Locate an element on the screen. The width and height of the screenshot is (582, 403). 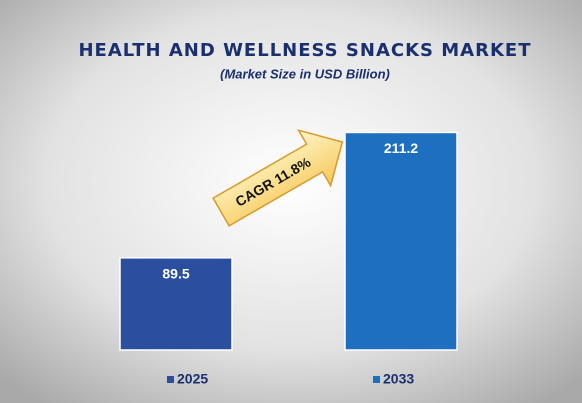
legend-label: 2033 is located at coordinates (398, 379).